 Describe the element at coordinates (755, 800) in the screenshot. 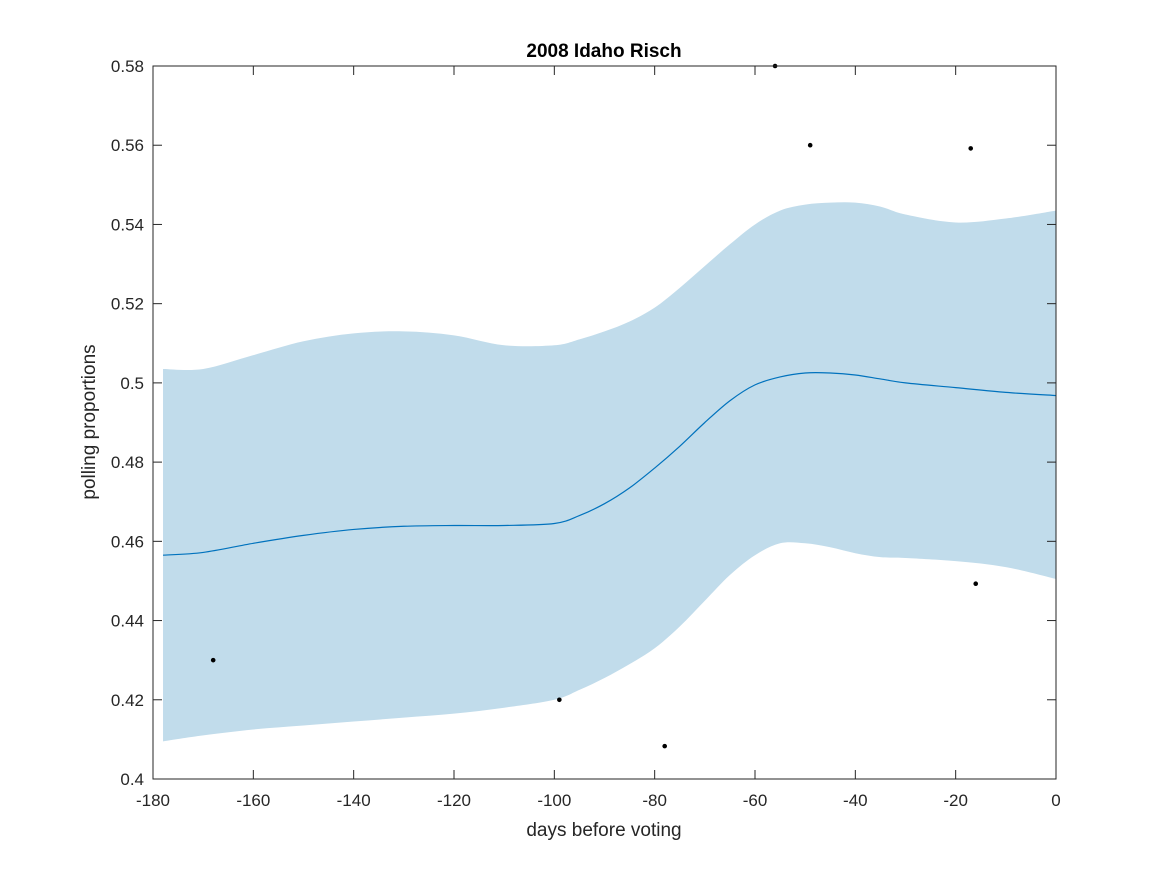

I see `x-tick-label: -60` at that location.